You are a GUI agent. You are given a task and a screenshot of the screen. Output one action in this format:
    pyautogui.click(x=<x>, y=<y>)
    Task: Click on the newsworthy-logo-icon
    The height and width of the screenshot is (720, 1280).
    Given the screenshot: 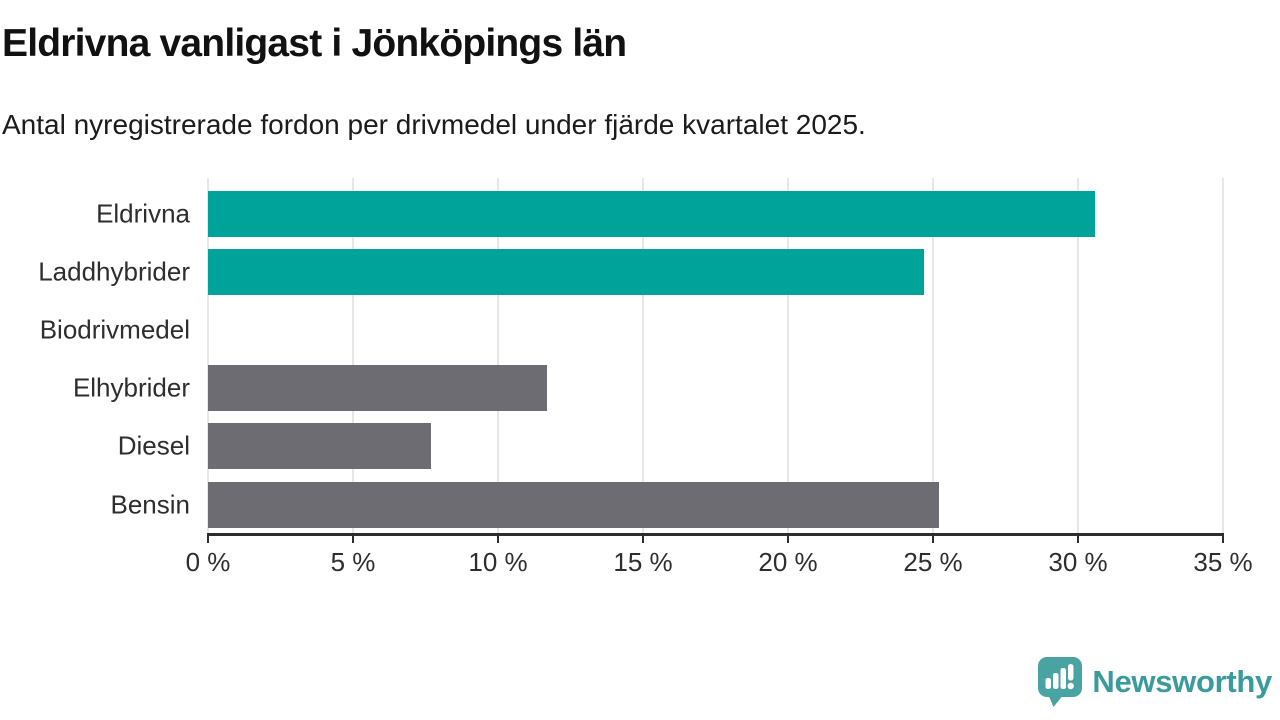 What is the action you would take?
    pyautogui.click(x=1060, y=682)
    